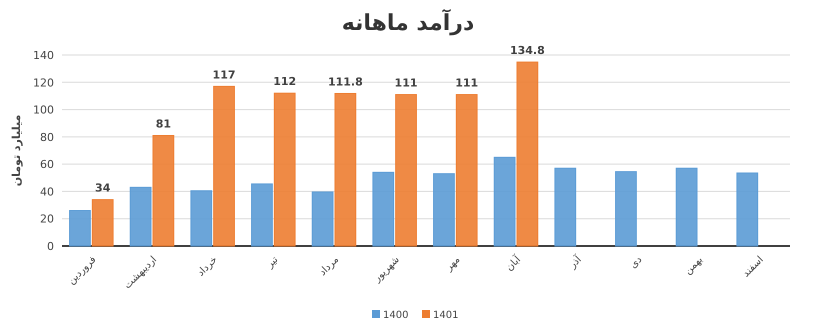 This screenshot has height=336, width=817. I want to click on x-tick-label: آذر, so click(575, 262).